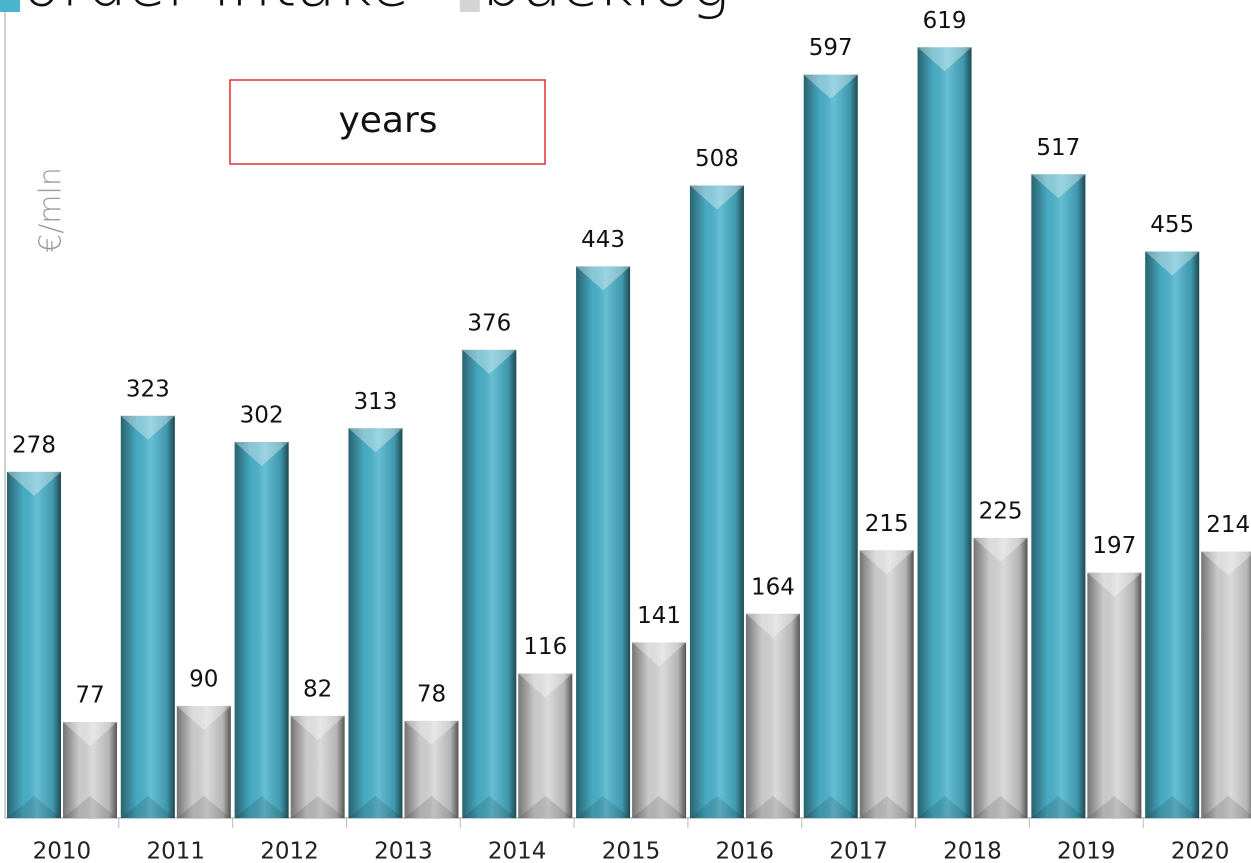 Image resolution: width=1251 pixels, height=863 pixels. What do you see at coordinates (317, 689) in the screenshot?
I see `value-label: 82` at bounding box center [317, 689].